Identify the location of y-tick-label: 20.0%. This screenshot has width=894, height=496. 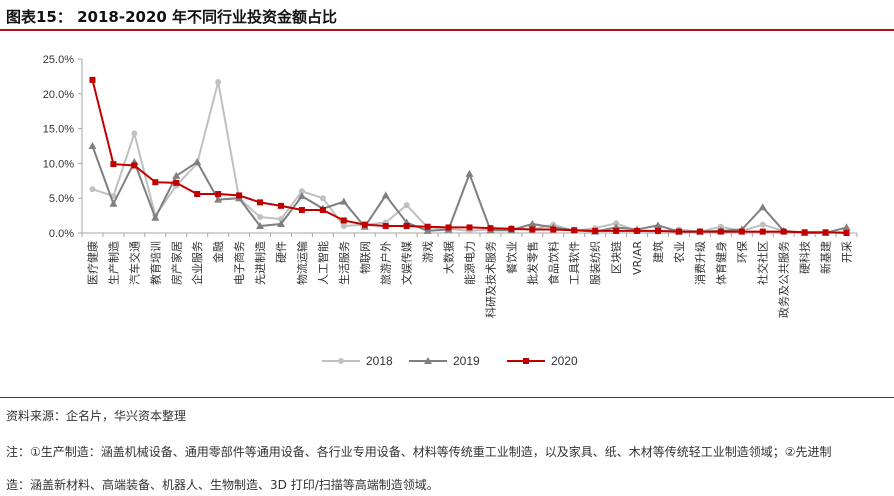
(58, 95).